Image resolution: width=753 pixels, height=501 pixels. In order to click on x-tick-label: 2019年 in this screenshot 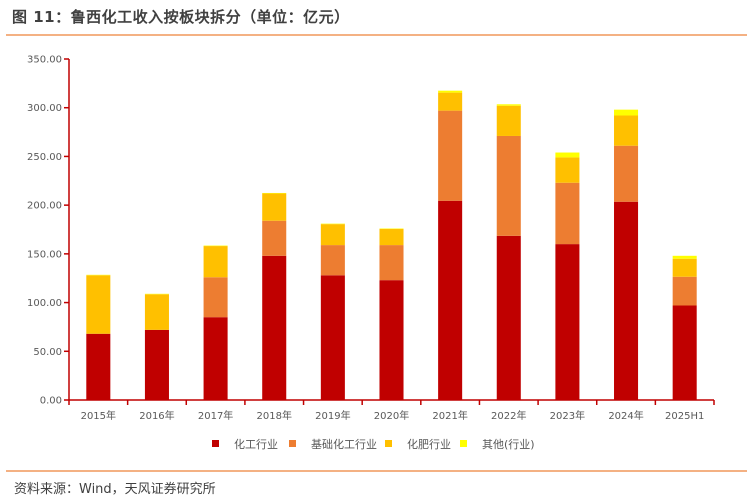, I will do `click(332, 415)`.